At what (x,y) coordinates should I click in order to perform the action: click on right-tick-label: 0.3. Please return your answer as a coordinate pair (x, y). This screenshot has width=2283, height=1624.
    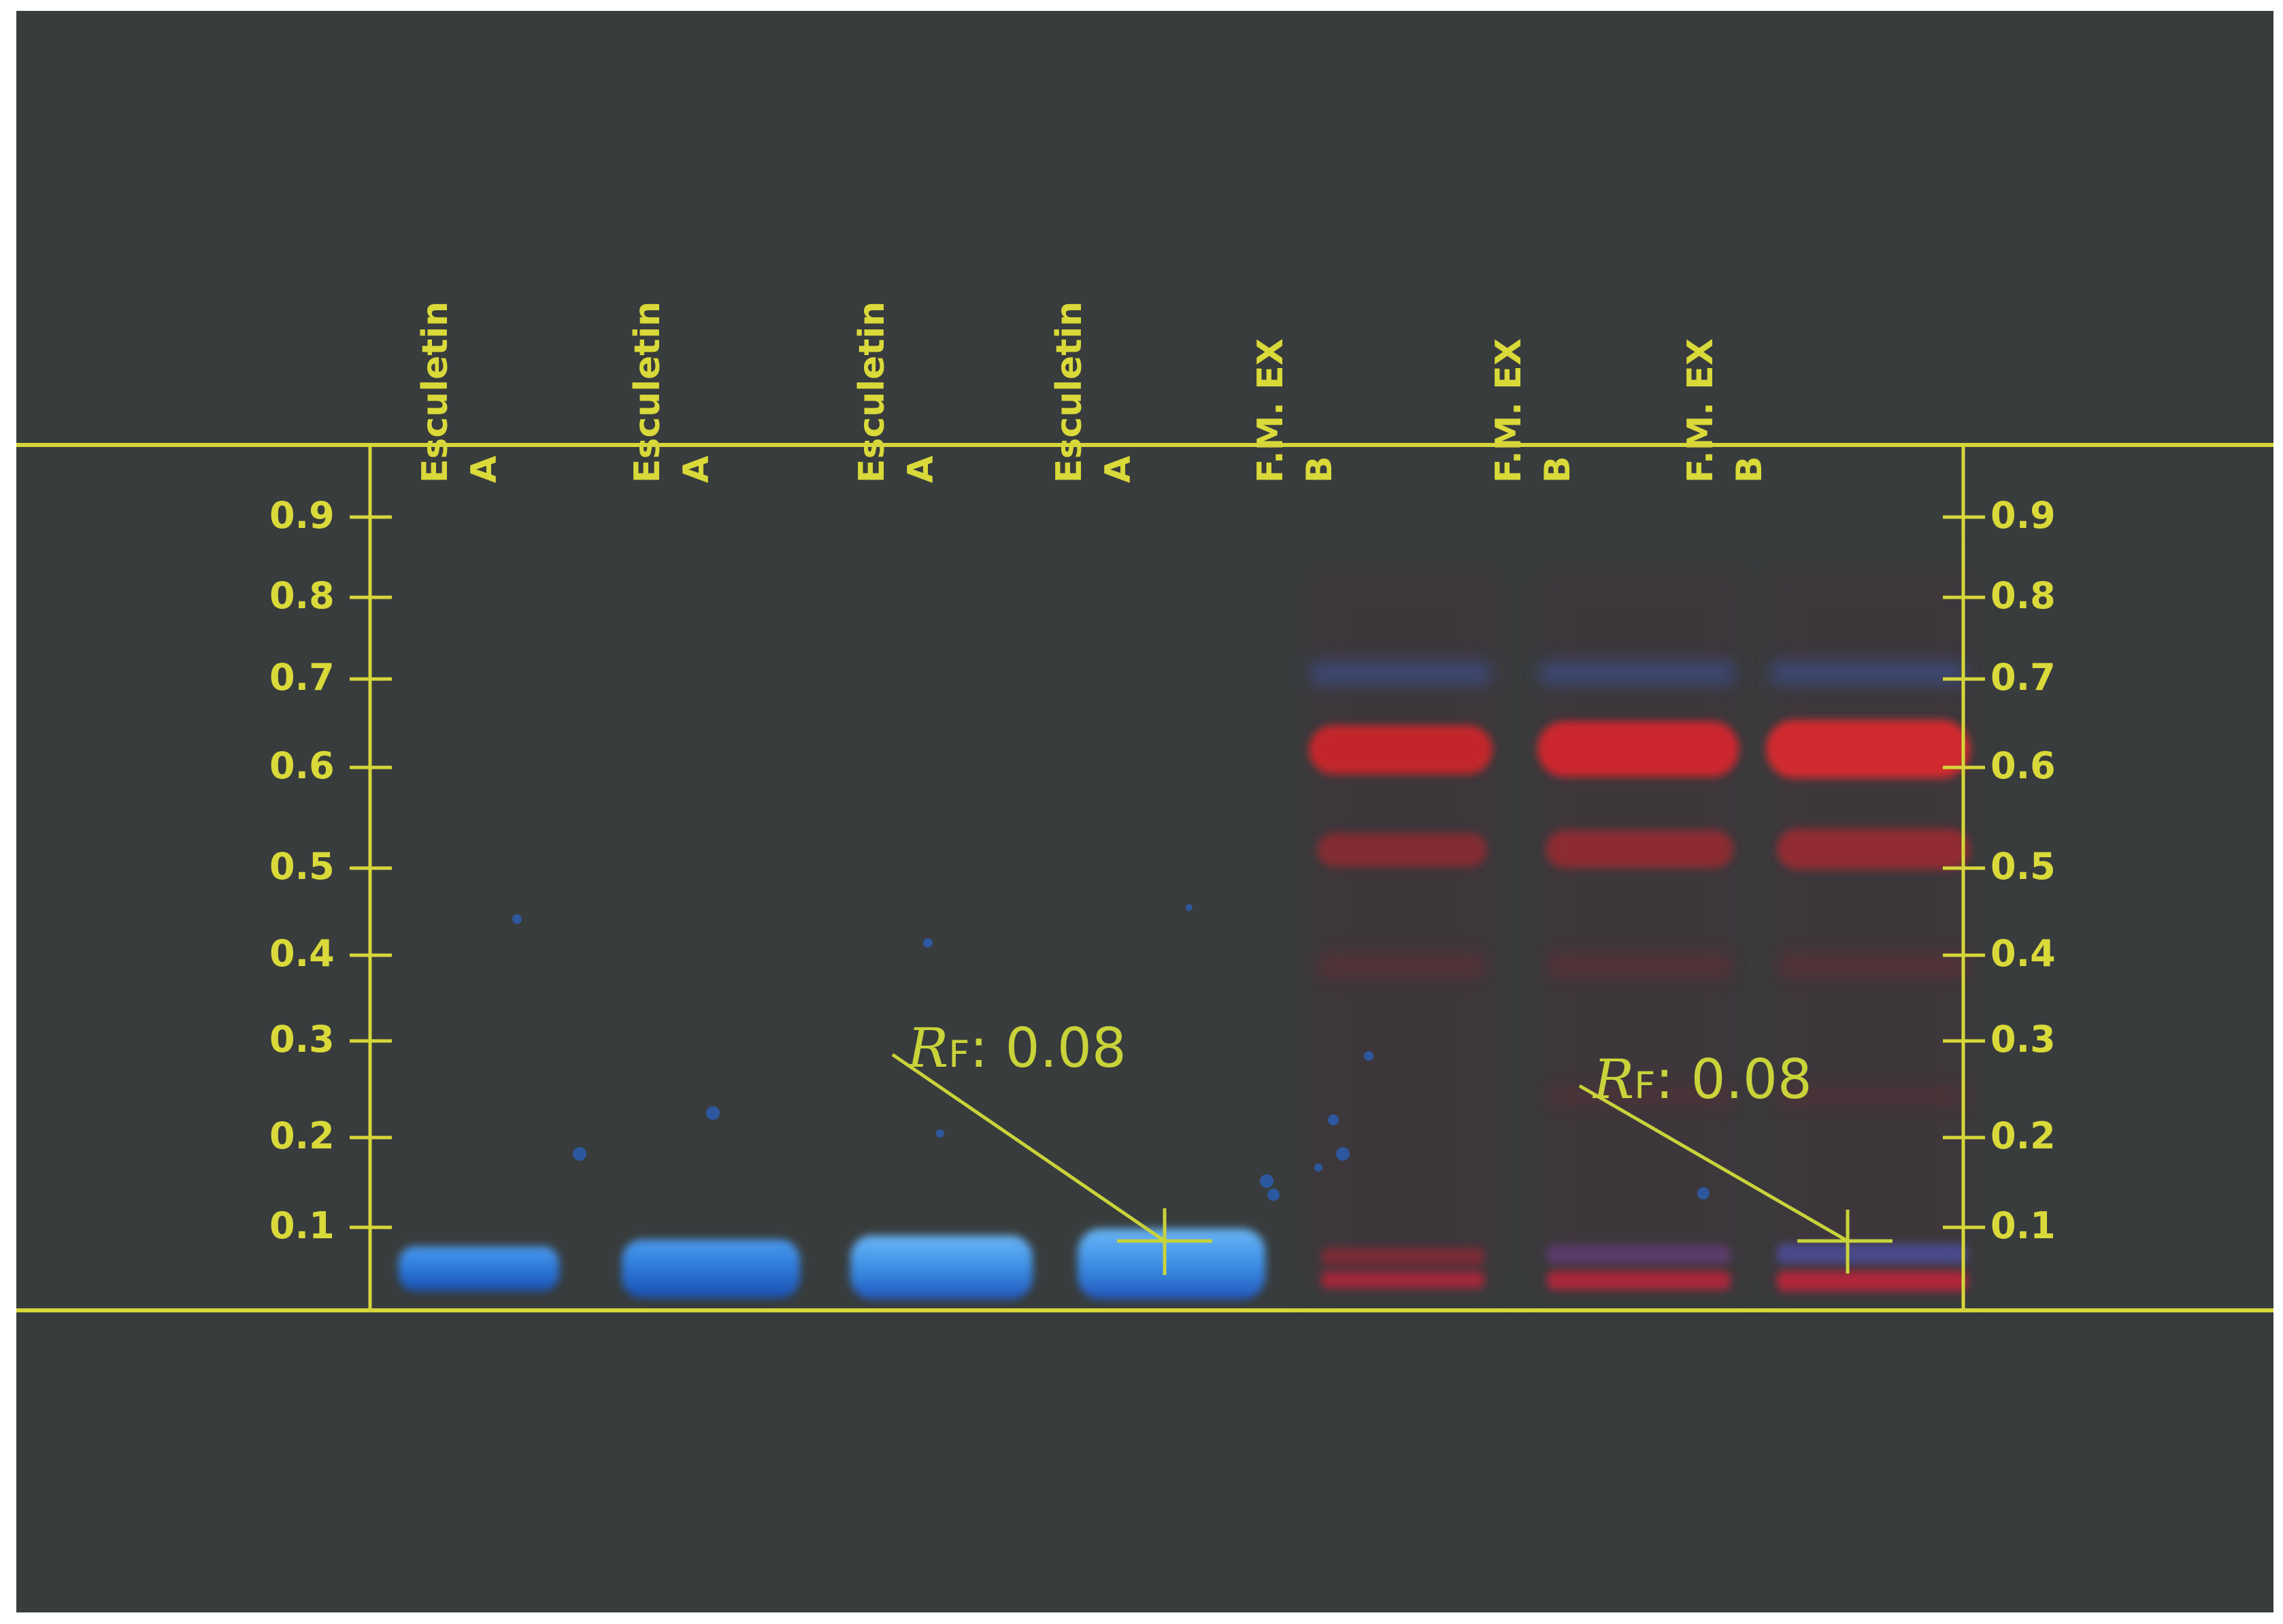
    Looking at the image, I should click on (2023, 1039).